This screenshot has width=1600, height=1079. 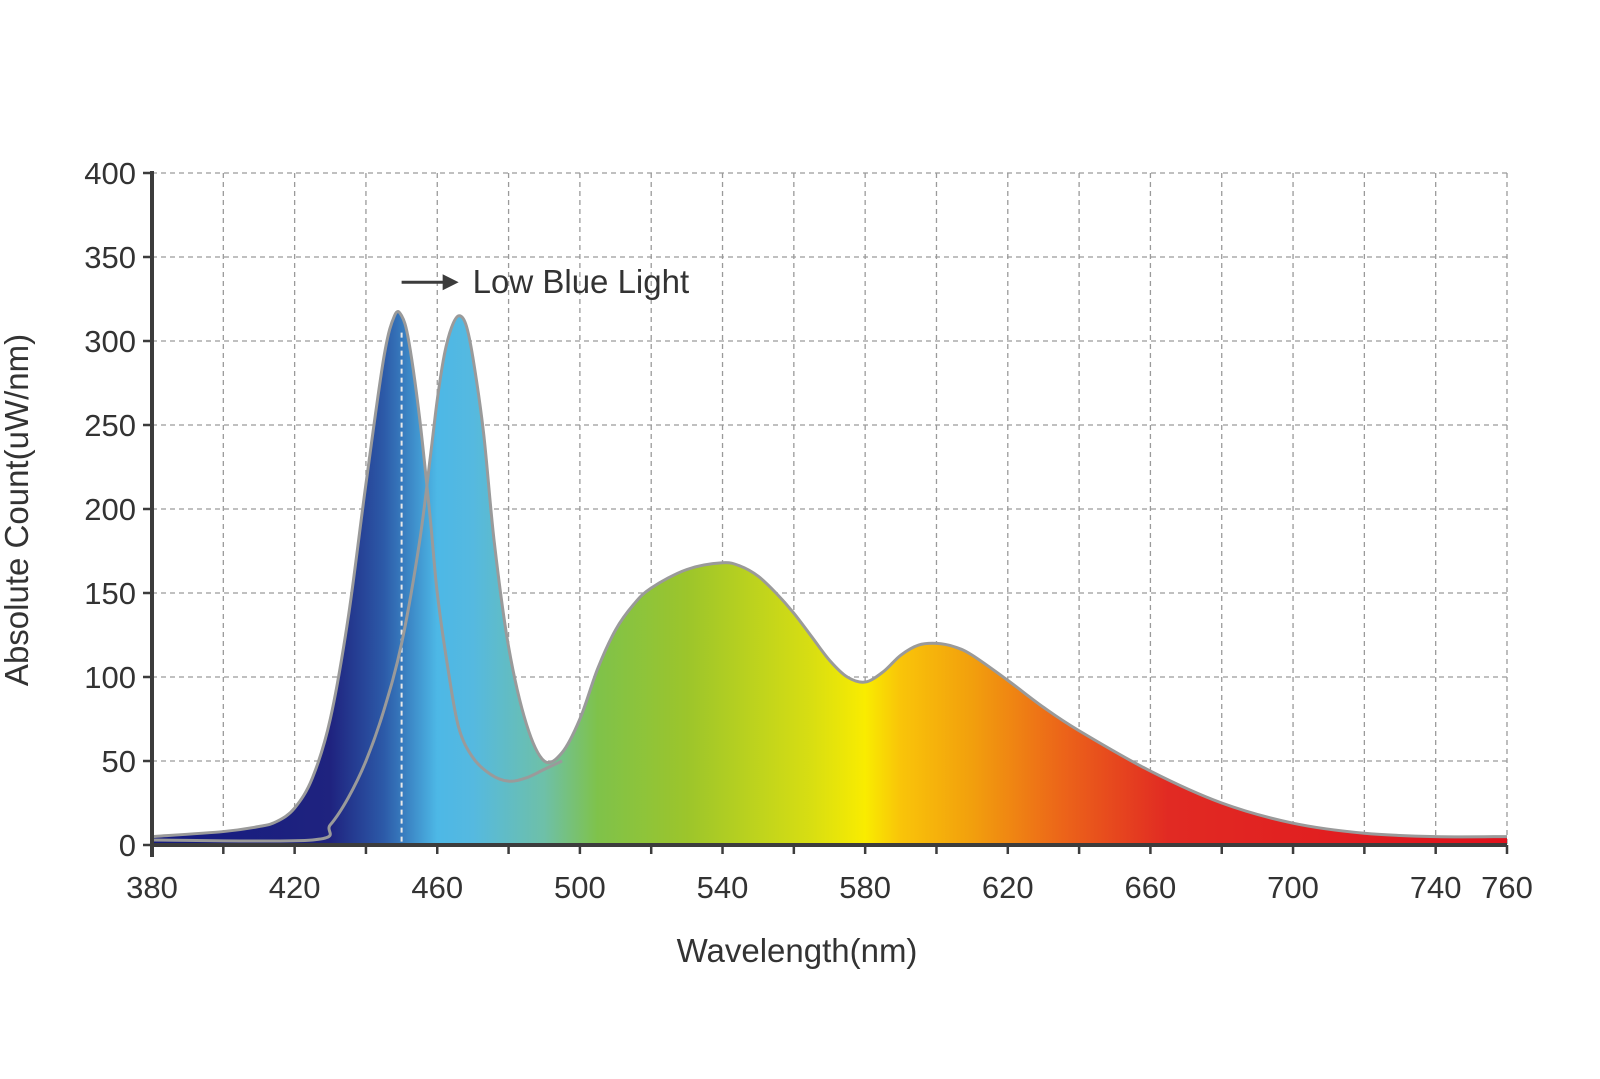 What do you see at coordinates (110, 509) in the screenshot?
I see `y-tick-label: 200` at bounding box center [110, 509].